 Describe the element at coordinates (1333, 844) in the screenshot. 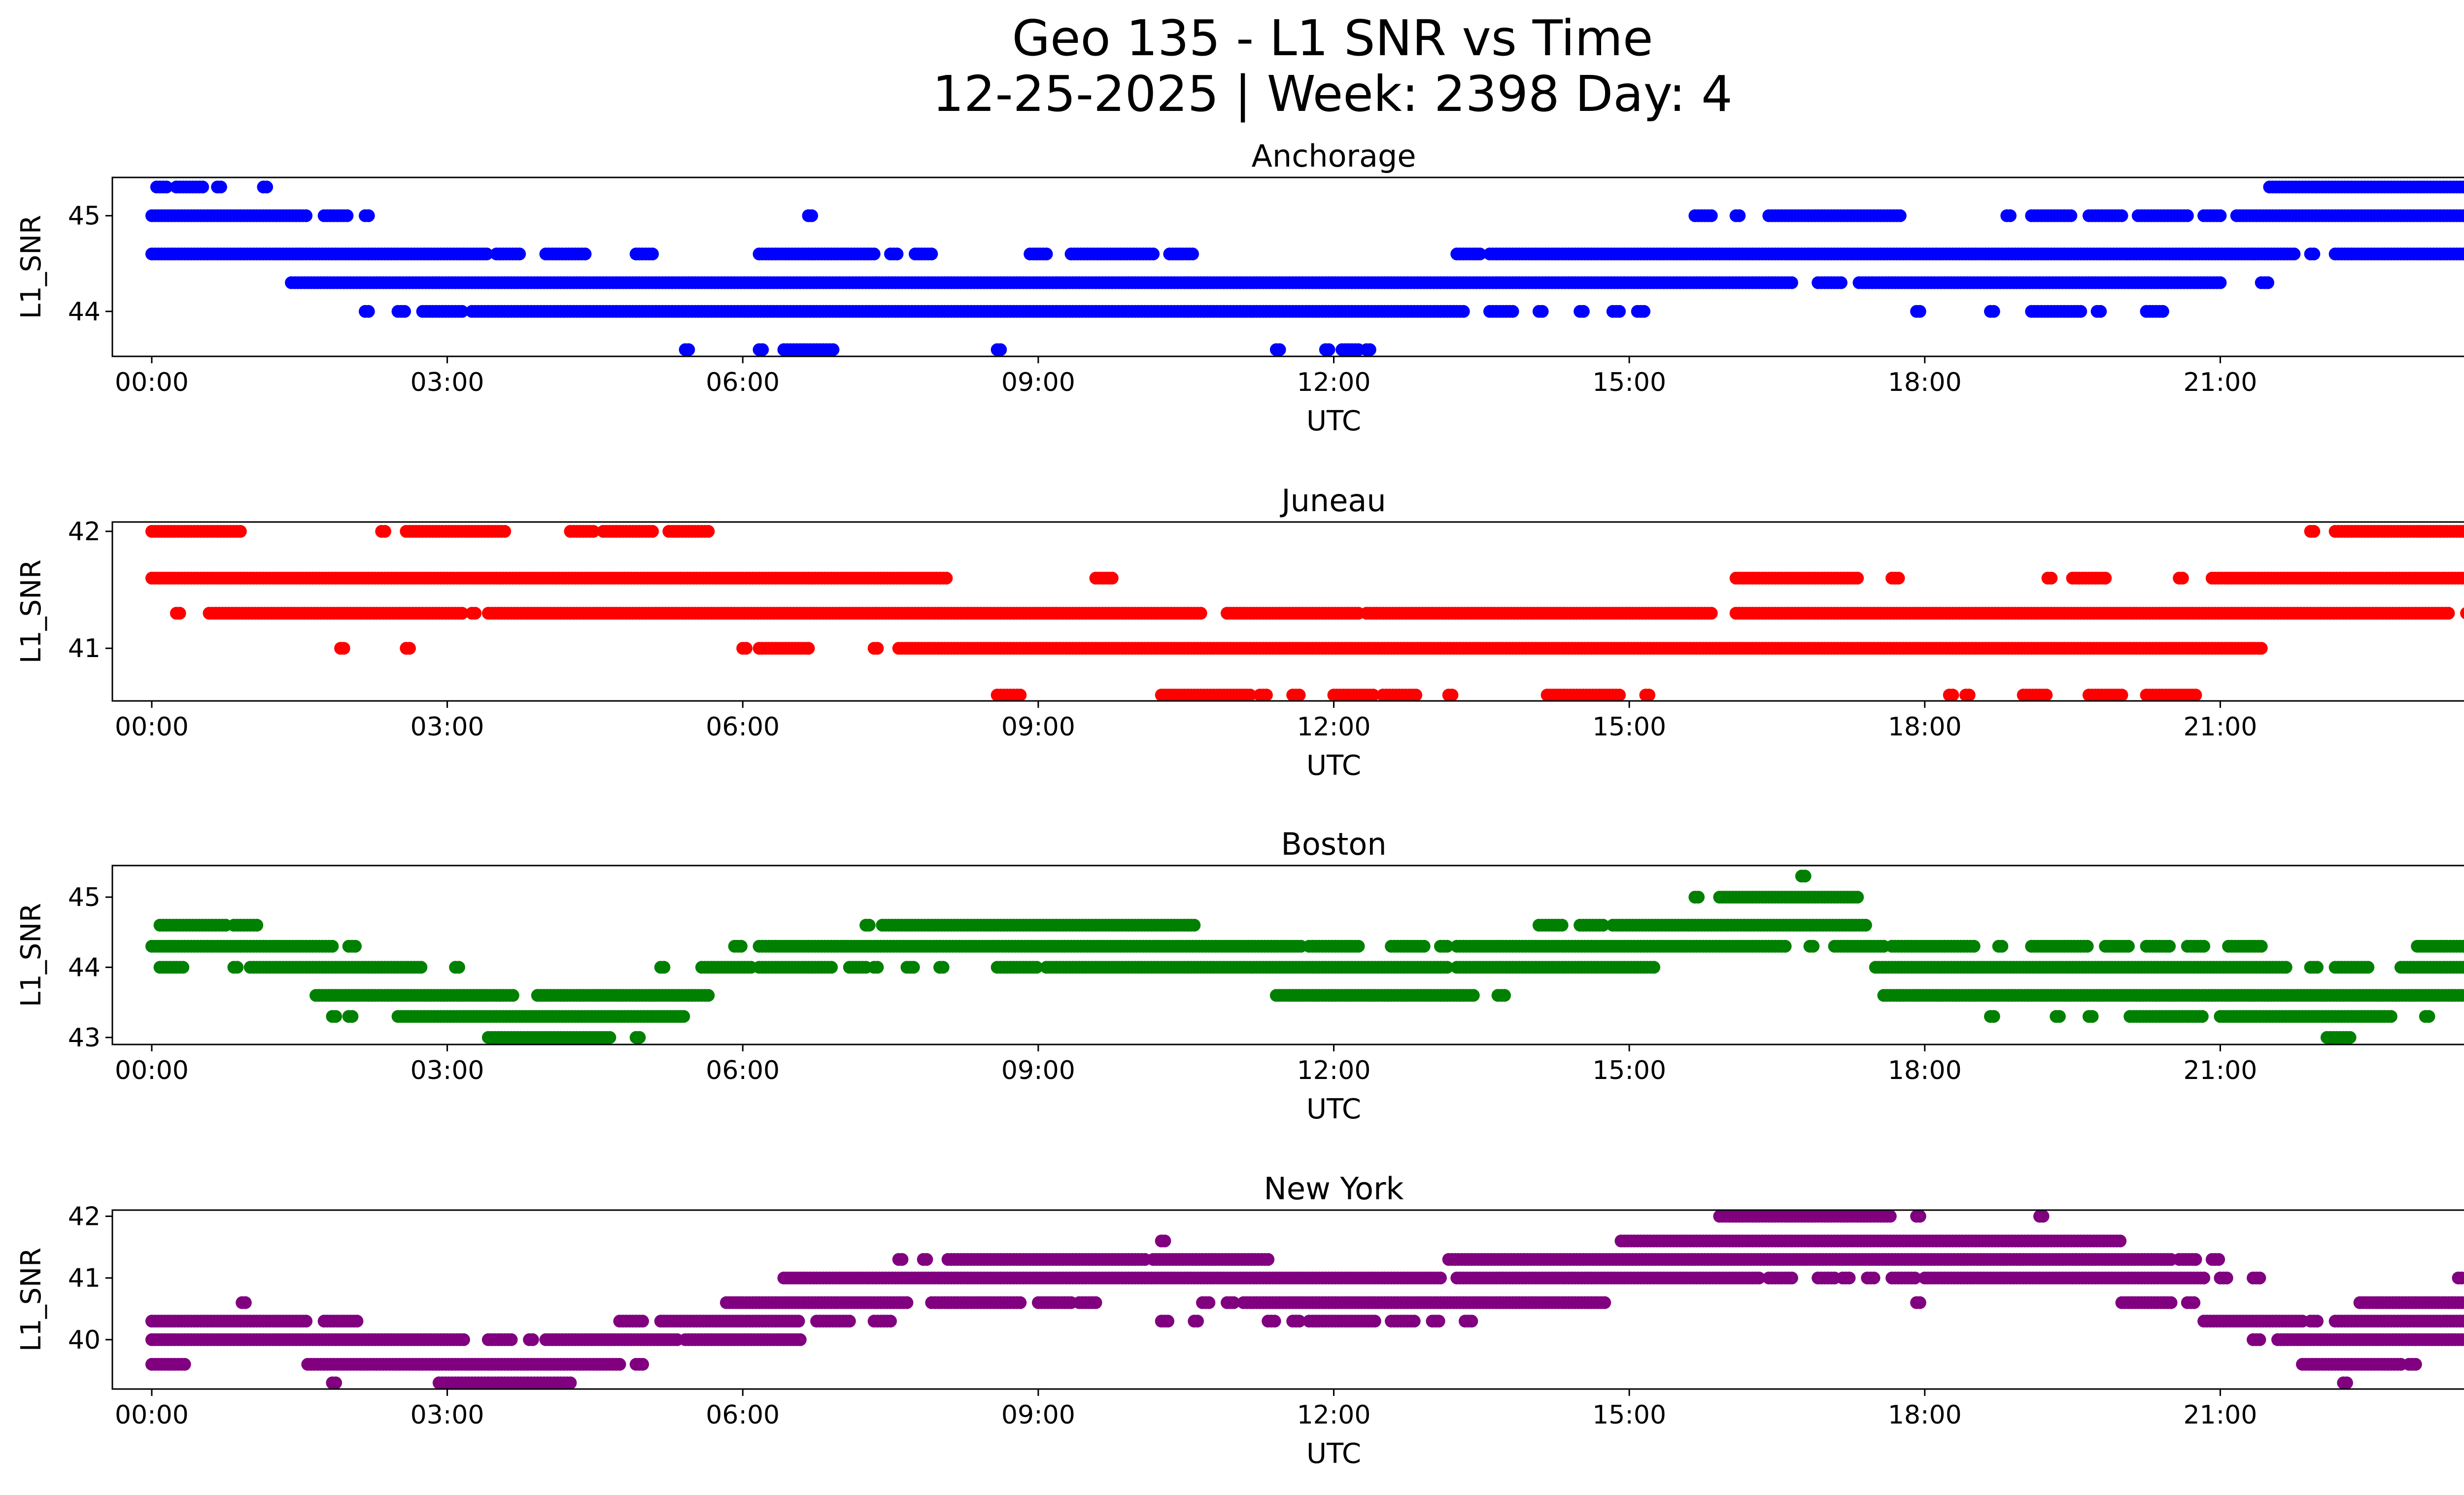

I see `panel-title: Boston` at that location.